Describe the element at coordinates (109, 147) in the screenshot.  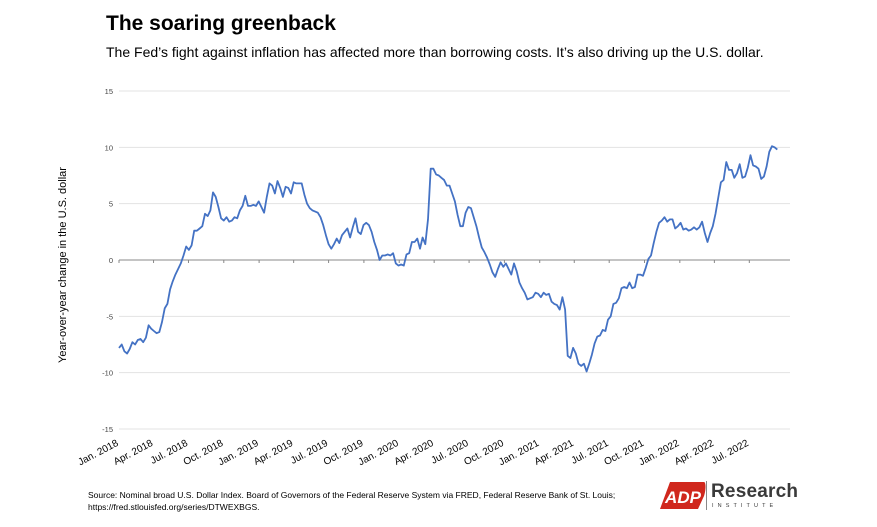
I see `y-tick-label: 10` at that location.